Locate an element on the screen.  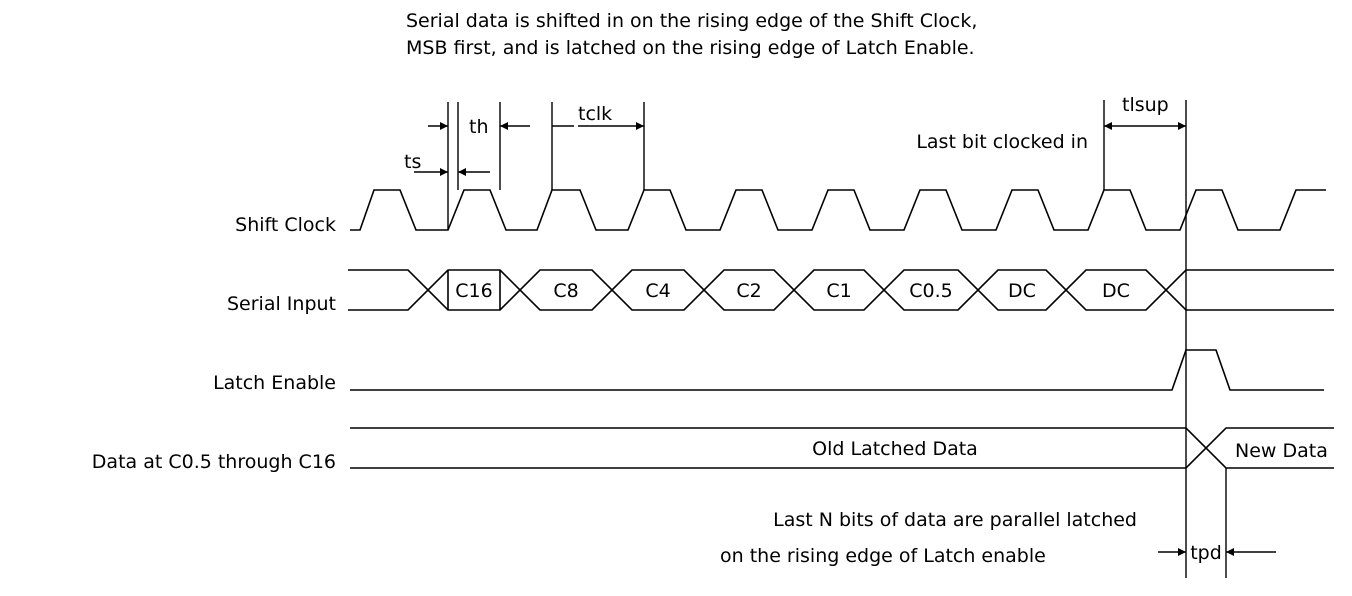
th-label: th is located at coordinates (479, 127).